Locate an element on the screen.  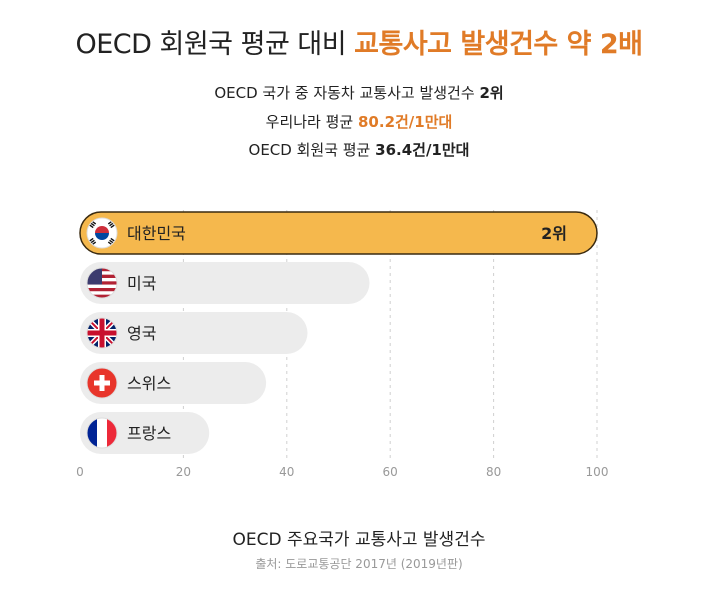
switzerland-flag-icon is located at coordinates (102, 383).